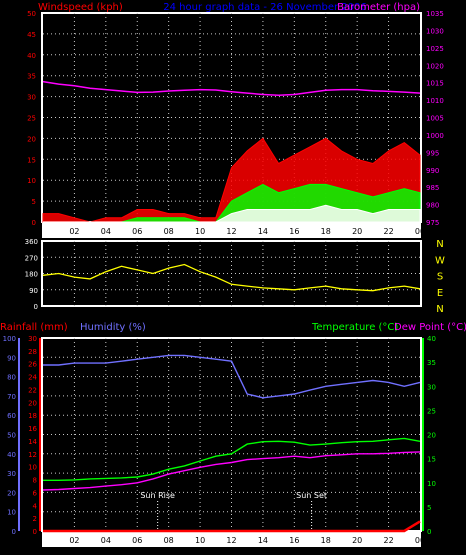 The height and width of the screenshot is (555, 466). Describe the element at coordinates (113, 327) in the screenshot. I see `humidity-axis-title: Humidity (%)` at that location.